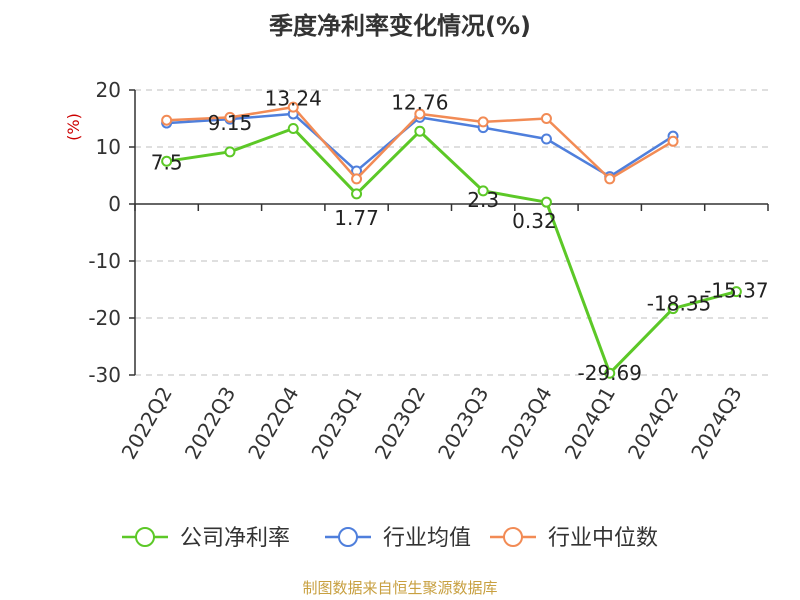 The height and width of the screenshot is (600, 800). Describe the element at coordinates (590, 423) in the screenshot. I see `x-tick-label: 2024Q1` at that location.